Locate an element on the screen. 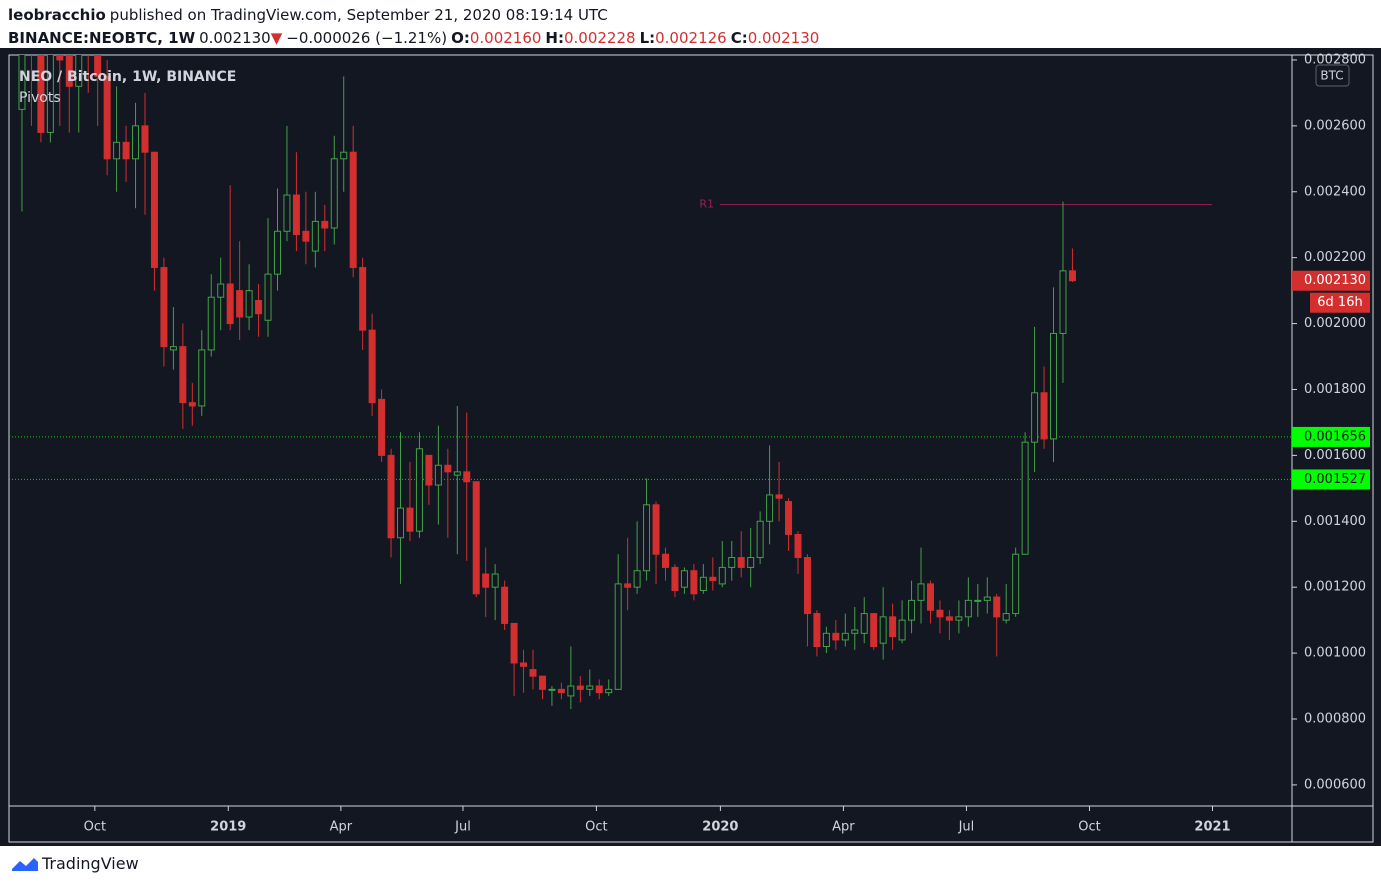 The image size is (1381, 890). y-tick-label: 0.002000 is located at coordinates (1335, 323).